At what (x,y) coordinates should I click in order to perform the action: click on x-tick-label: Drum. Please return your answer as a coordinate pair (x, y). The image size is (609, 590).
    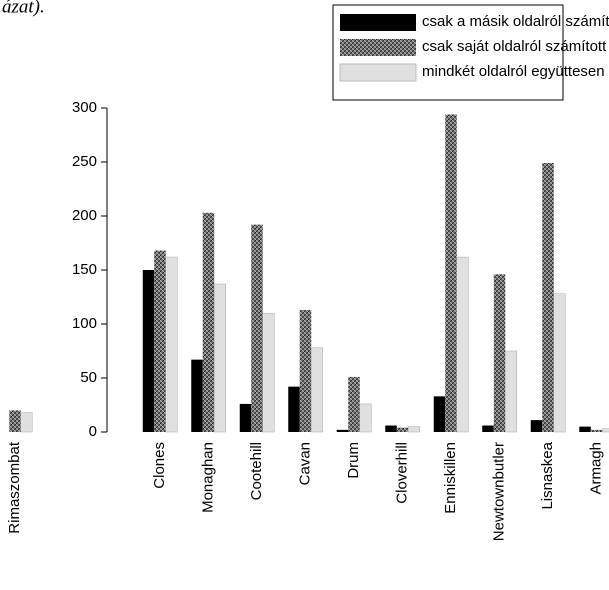
    Looking at the image, I should click on (353, 460).